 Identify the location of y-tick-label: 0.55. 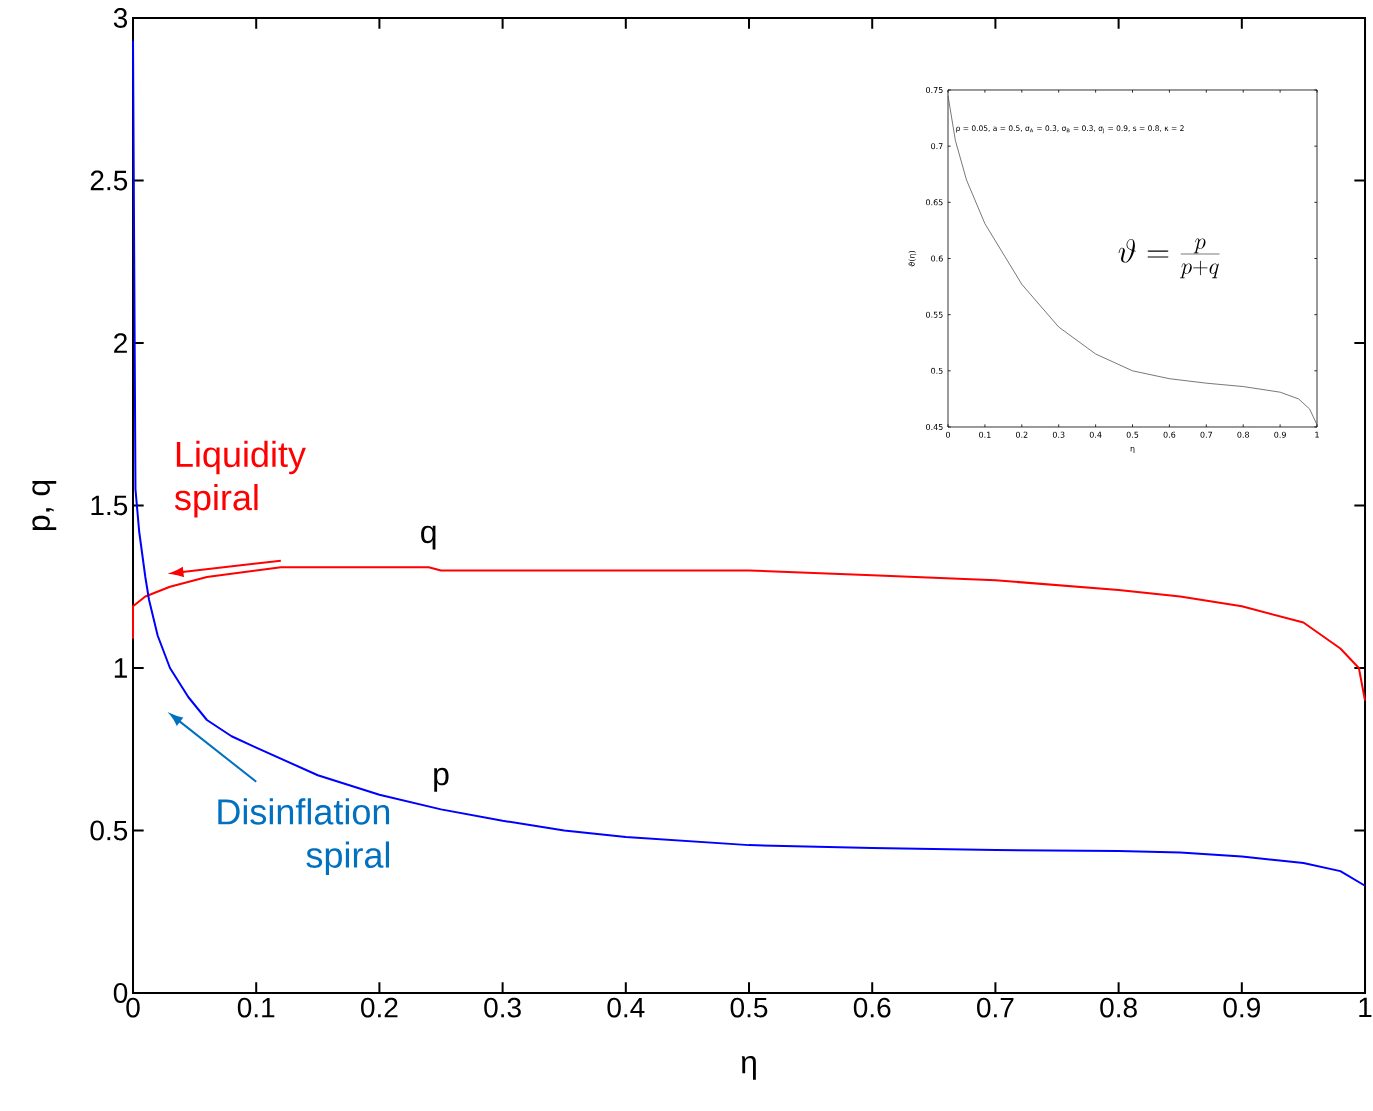
(934, 314).